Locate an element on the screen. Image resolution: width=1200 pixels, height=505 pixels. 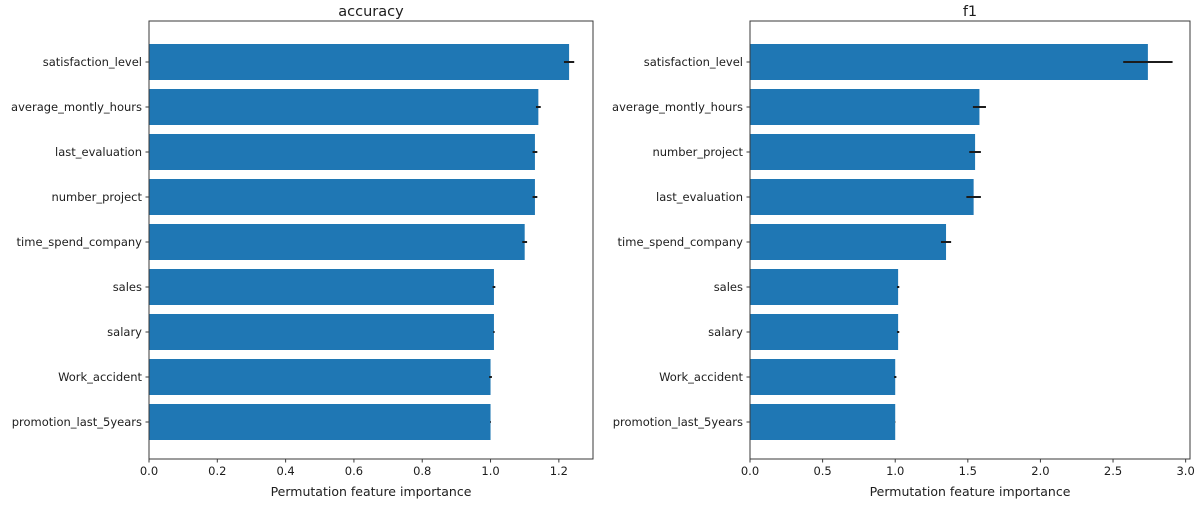
x-tick-label: 0.5 is located at coordinates (822, 471).